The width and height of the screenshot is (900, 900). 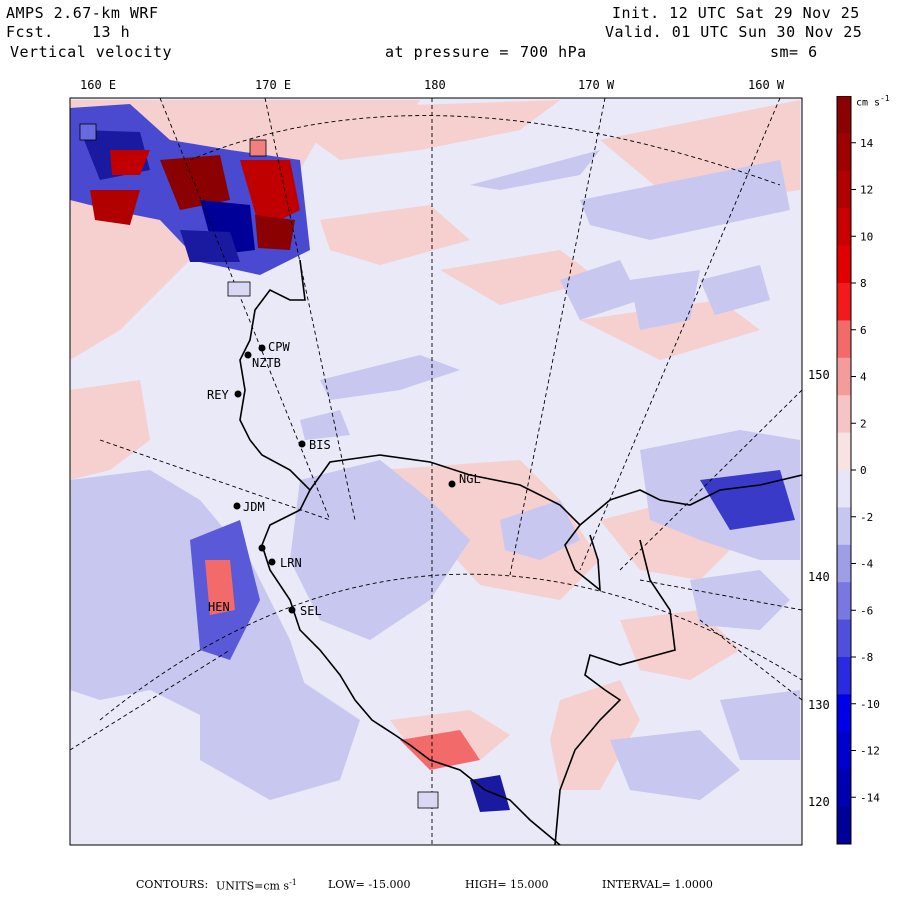 I want to click on colorbar-units: cm s-1, so click(x=873, y=101).